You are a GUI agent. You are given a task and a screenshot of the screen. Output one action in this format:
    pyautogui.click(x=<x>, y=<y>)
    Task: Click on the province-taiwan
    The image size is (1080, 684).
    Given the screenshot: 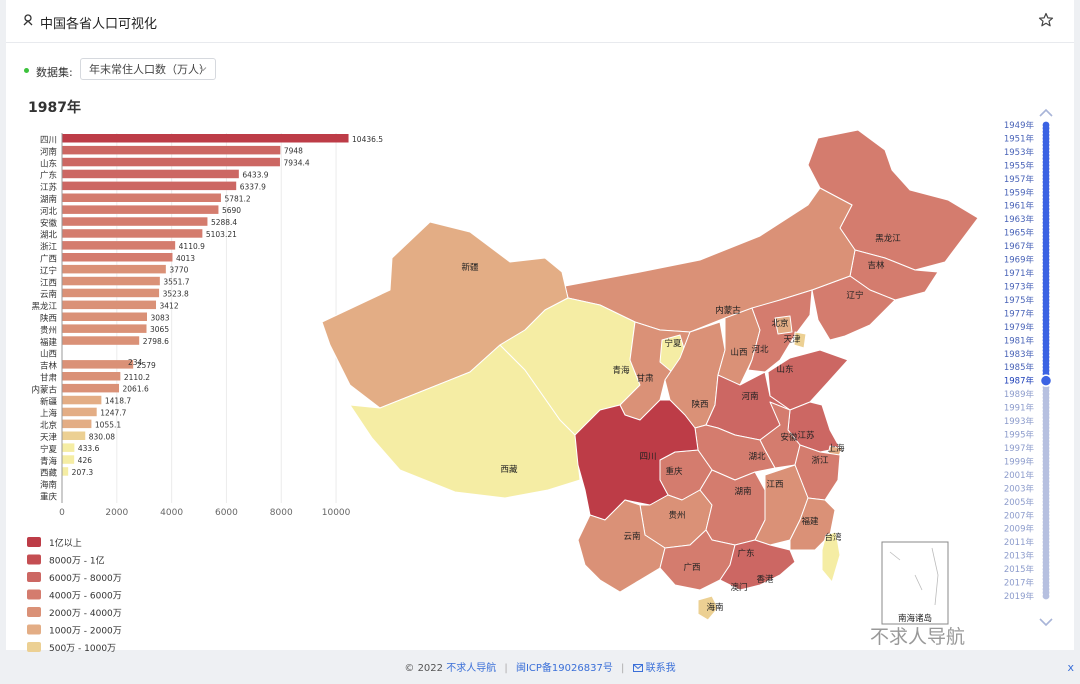 What is the action you would take?
    pyautogui.click(x=831, y=557)
    